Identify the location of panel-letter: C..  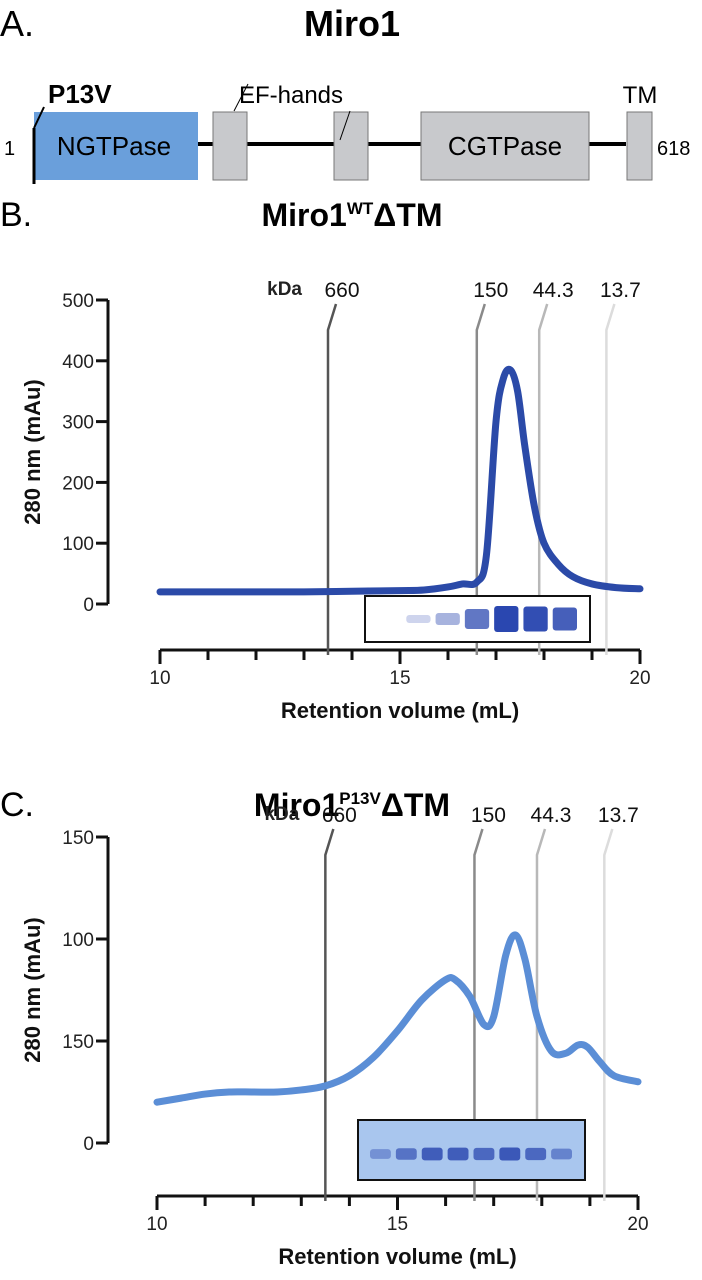
(17, 805).